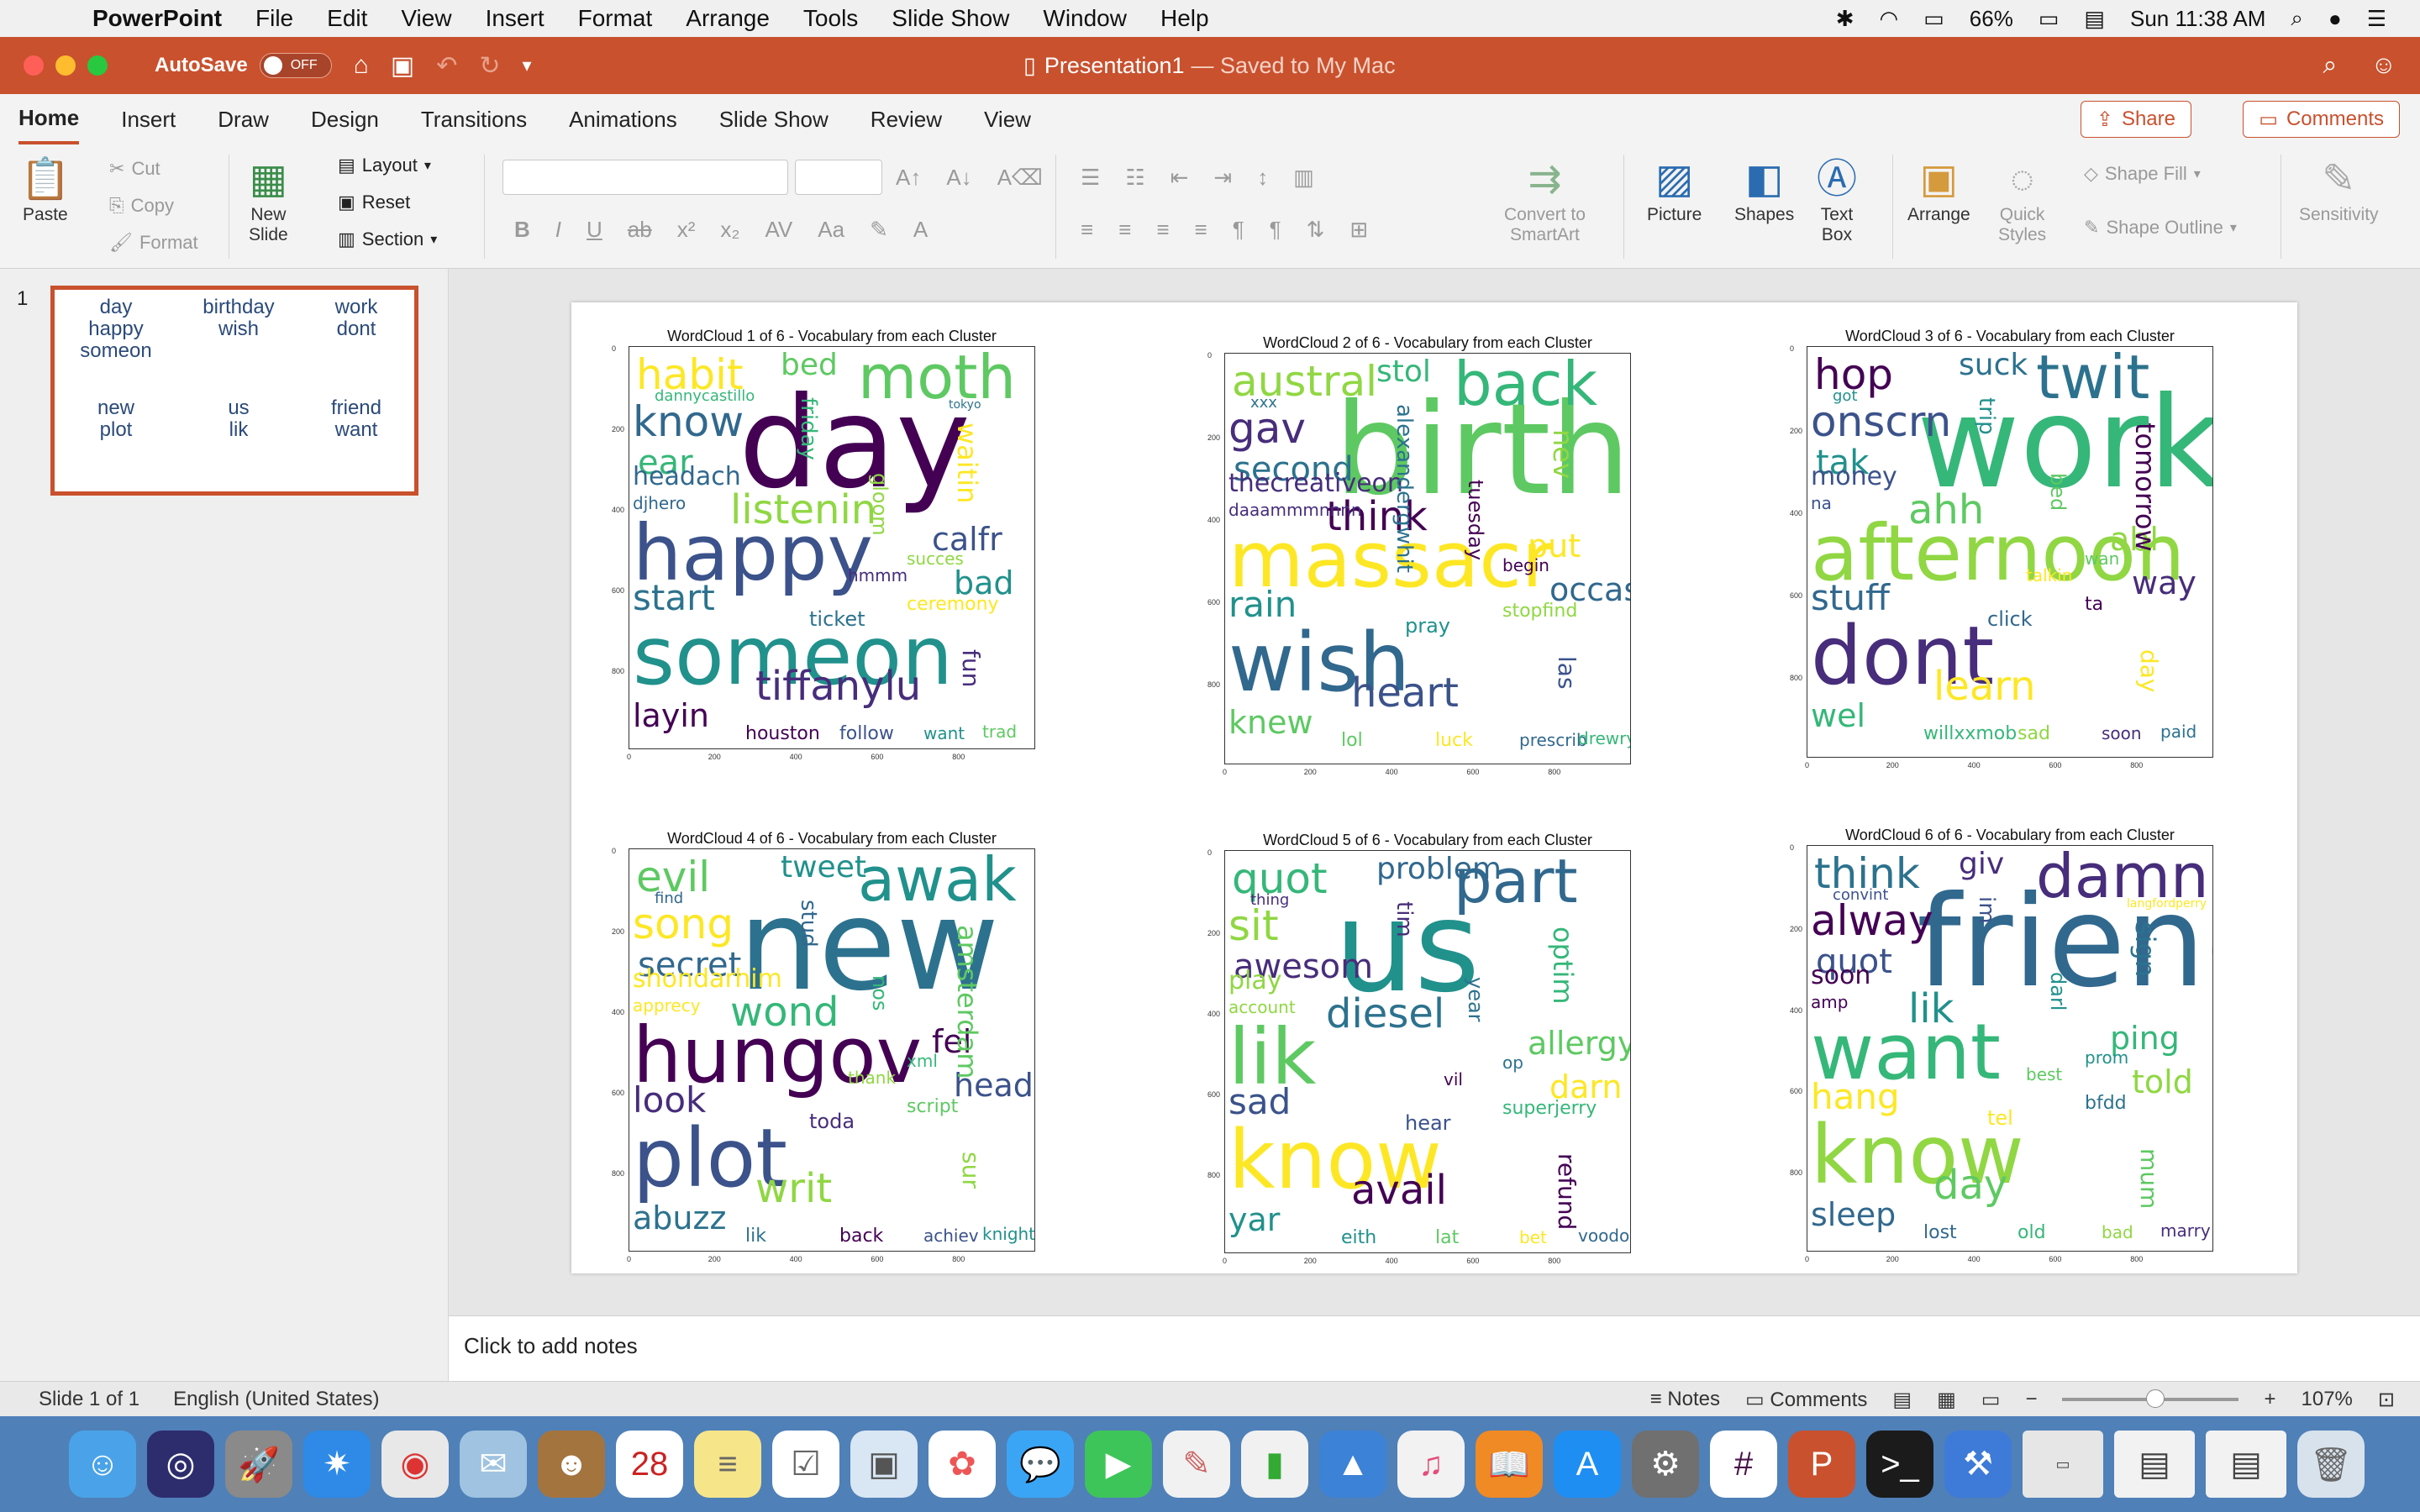 This screenshot has width=2420, height=1512. What do you see at coordinates (2197, 18) in the screenshot?
I see `clock: Sun 11:38 AM` at bounding box center [2197, 18].